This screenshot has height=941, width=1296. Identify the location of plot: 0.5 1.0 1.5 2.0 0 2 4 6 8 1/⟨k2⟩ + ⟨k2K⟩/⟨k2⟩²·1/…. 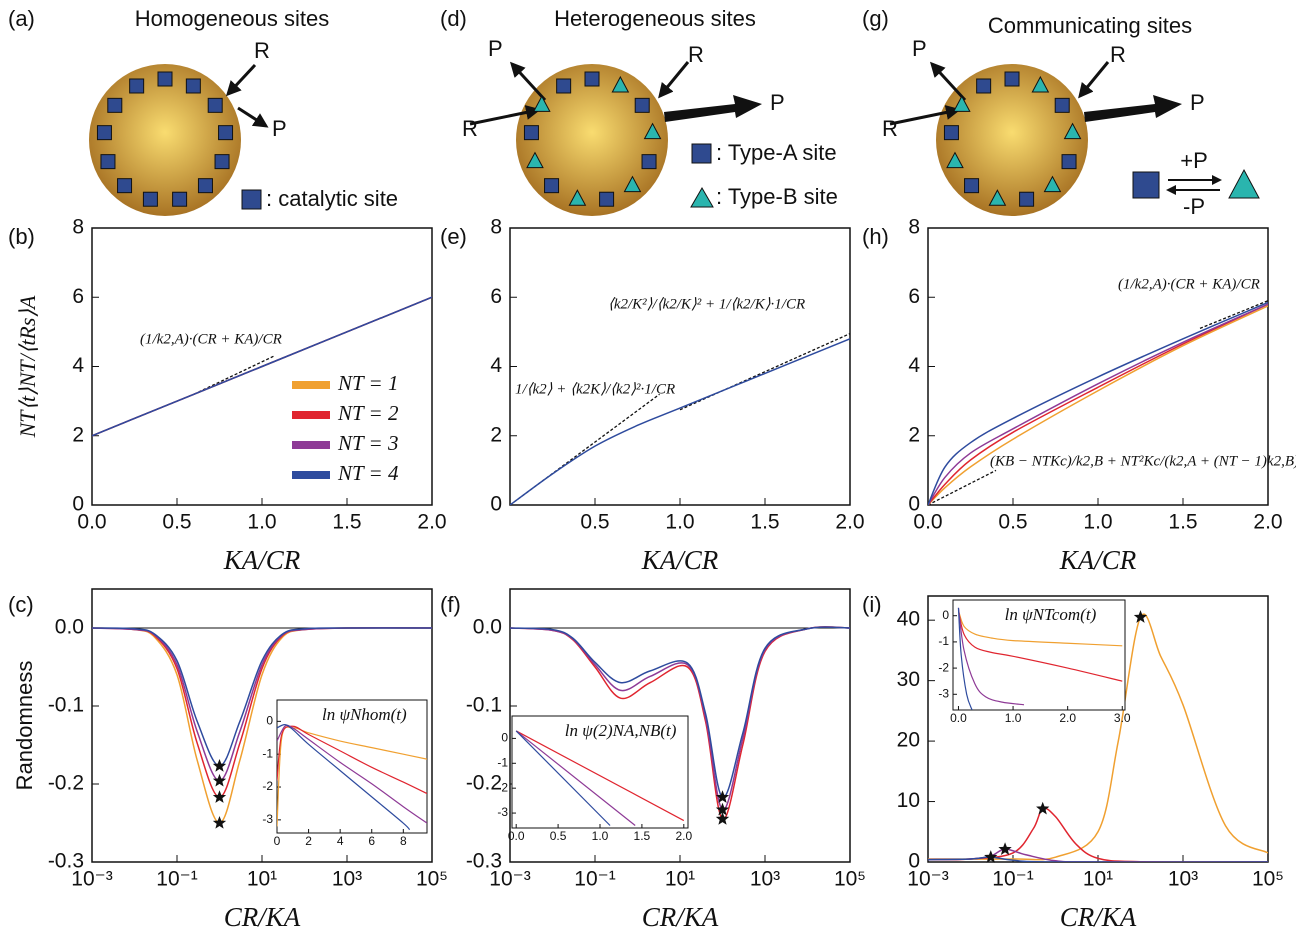
(677, 396).